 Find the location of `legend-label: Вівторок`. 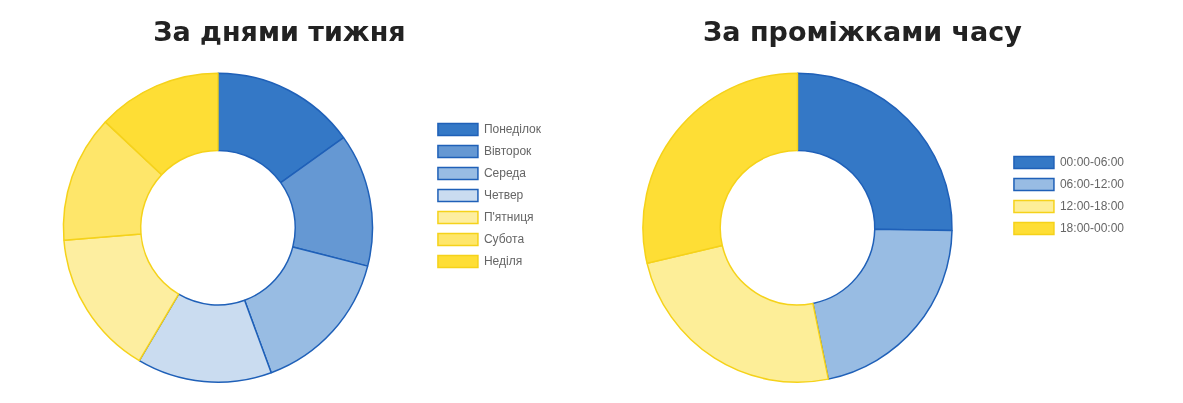

legend-label: Вівторок is located at coordinates (508, 150).